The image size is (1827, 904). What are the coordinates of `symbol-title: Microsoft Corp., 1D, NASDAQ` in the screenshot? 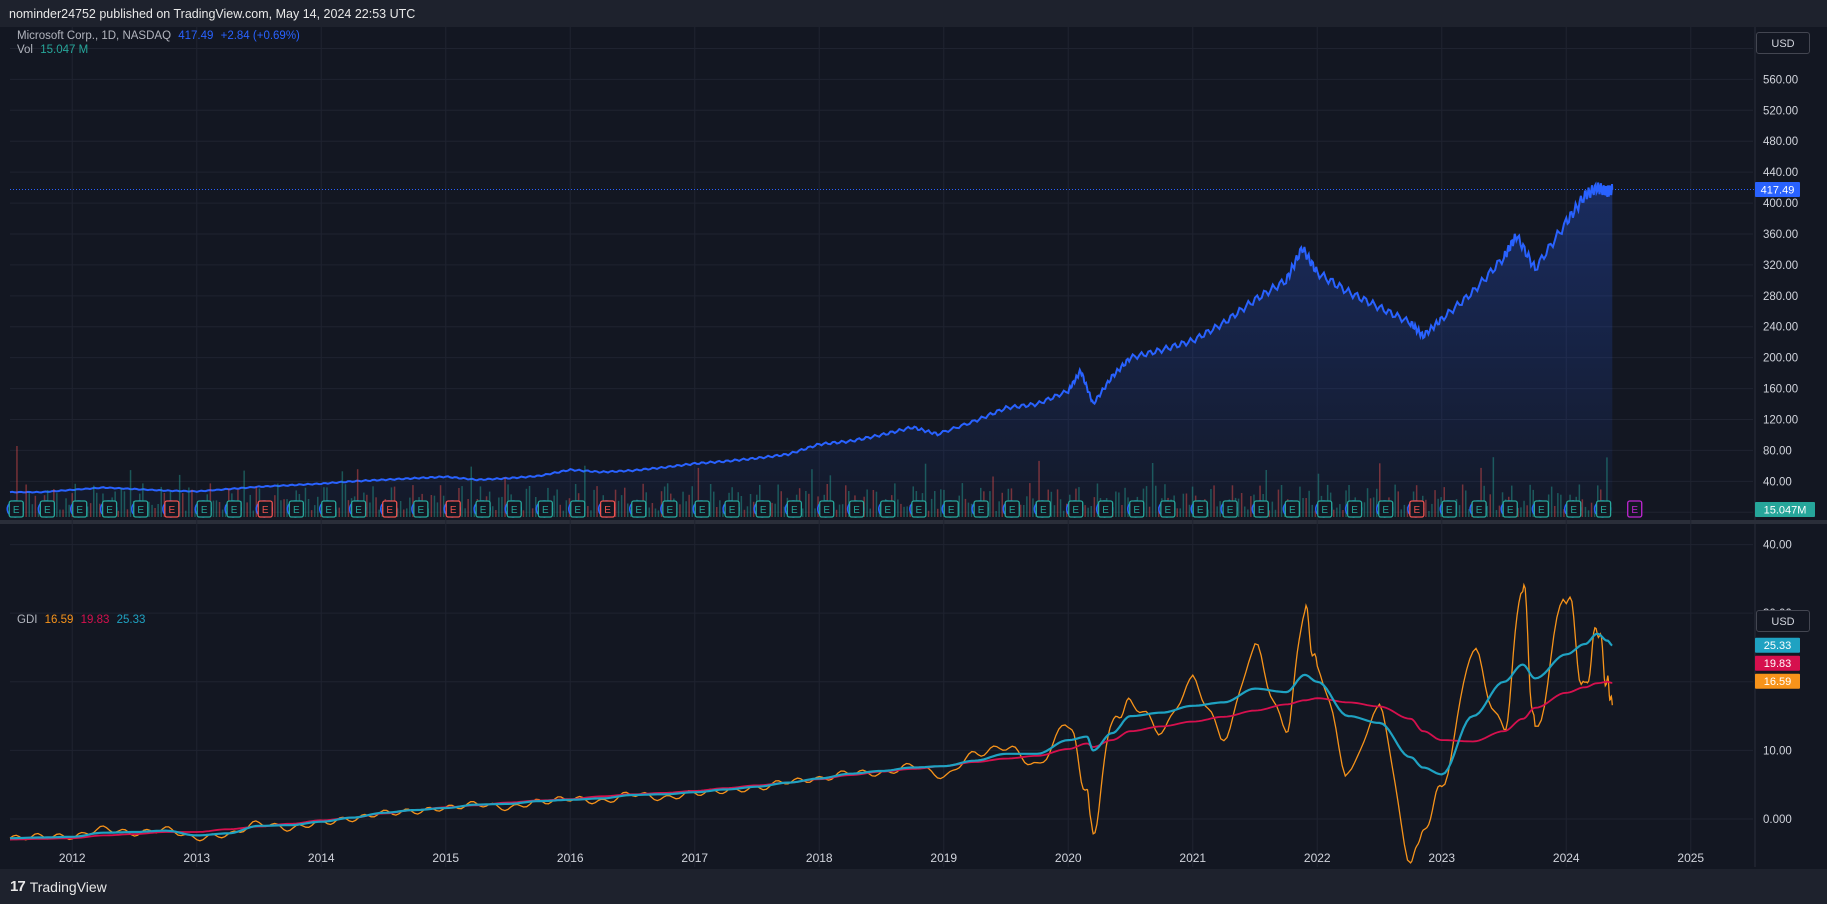 It's located at (94, 36).